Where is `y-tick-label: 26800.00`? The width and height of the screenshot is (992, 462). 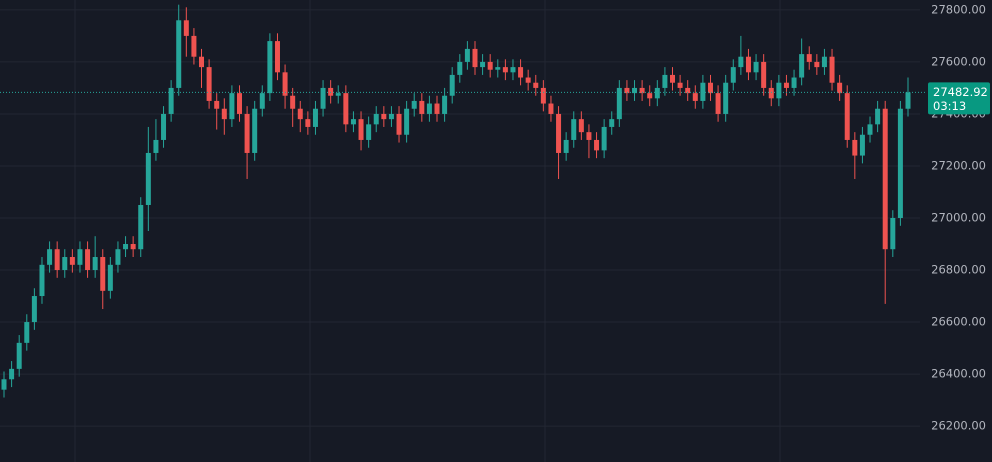
y-tick-label: 26800.00 is located at coordinates (958, 270).